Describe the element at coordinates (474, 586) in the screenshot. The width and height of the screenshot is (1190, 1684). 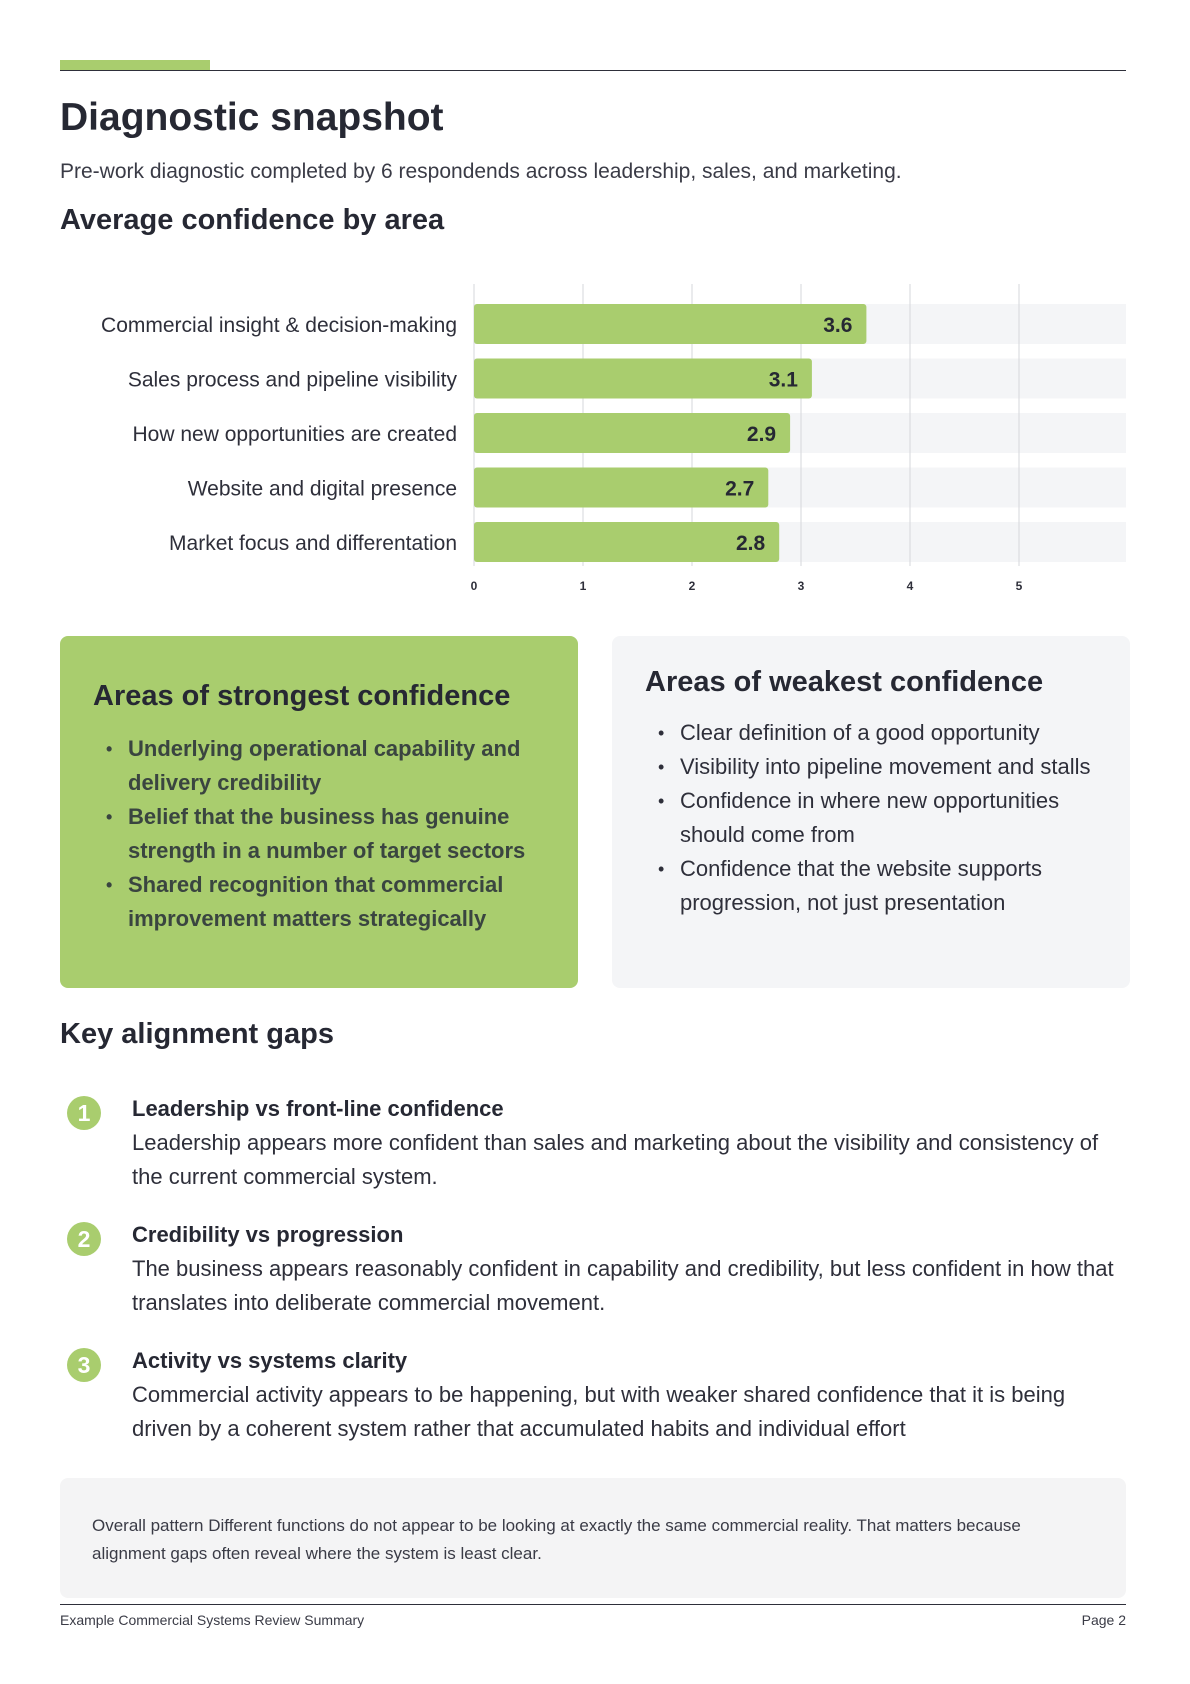
I see `tick-label: 0` at that location.